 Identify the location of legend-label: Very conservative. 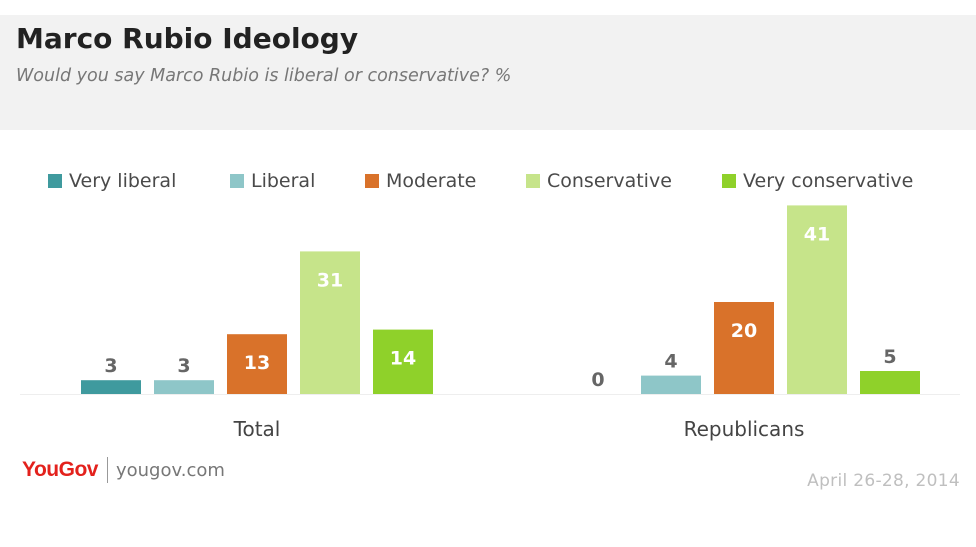
(828, 181).